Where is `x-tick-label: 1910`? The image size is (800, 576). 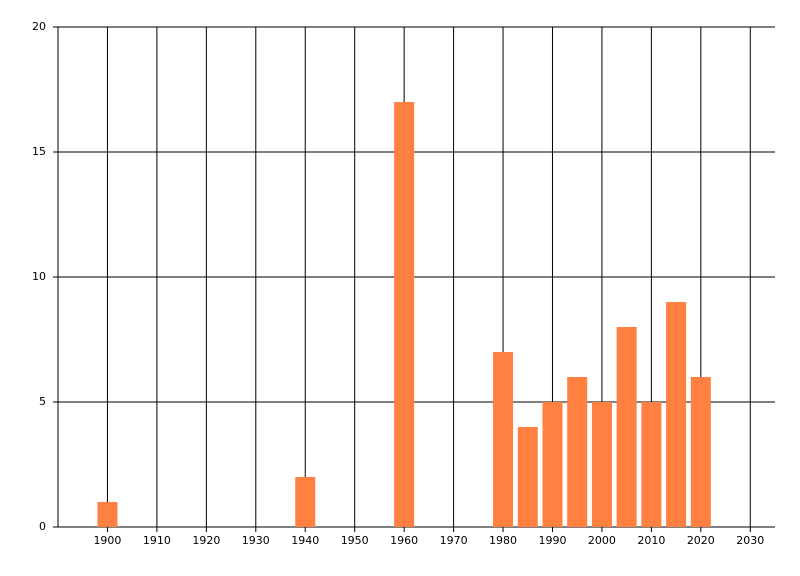
x-tick-label: 1910 is located at coordinates (157, 540).